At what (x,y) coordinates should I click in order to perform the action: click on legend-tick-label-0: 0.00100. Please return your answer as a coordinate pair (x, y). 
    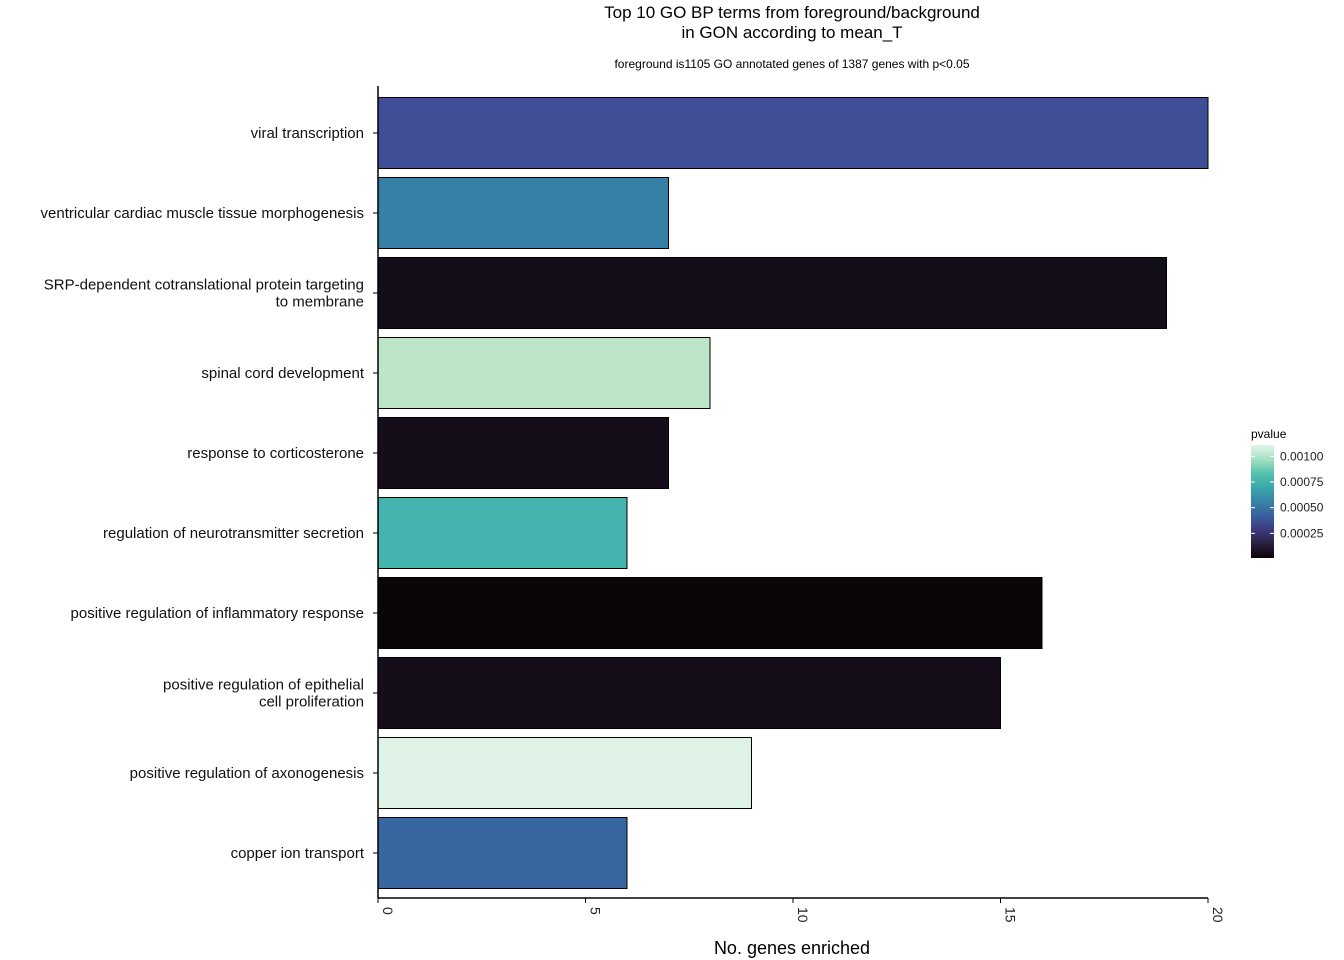
    Looking at the image, I should click on (1302, 456).